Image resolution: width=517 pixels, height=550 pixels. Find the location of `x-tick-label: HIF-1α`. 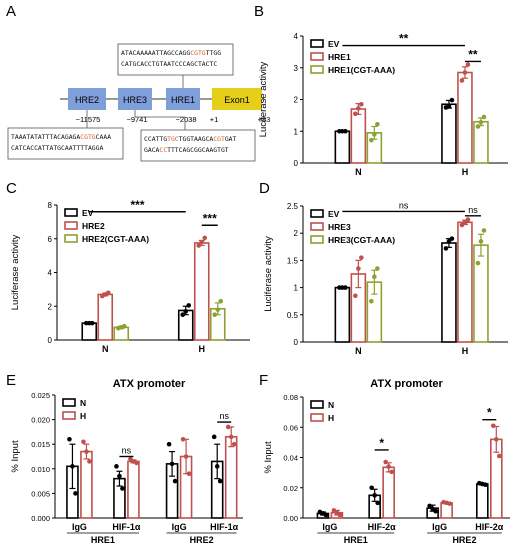

x-tick-label: HIF-1α is located at coordinates (126, 527).